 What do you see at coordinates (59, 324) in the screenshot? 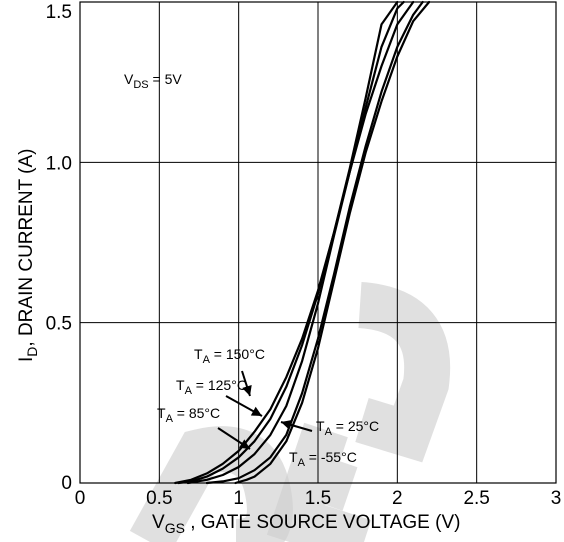
I see `y-tick-label: 0.5` at bounding box center [59, 324].